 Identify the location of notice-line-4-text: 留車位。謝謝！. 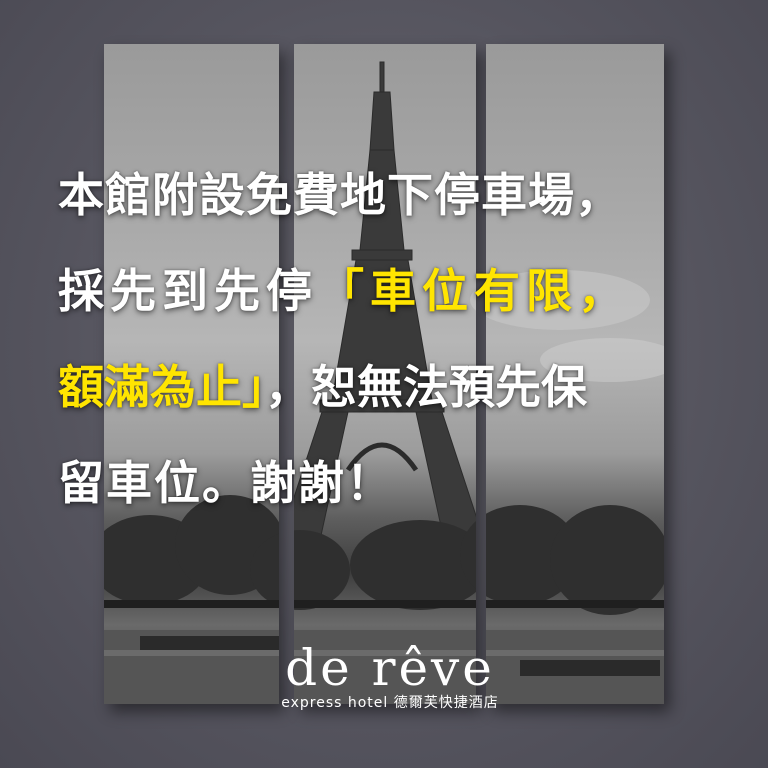
(226, 483).